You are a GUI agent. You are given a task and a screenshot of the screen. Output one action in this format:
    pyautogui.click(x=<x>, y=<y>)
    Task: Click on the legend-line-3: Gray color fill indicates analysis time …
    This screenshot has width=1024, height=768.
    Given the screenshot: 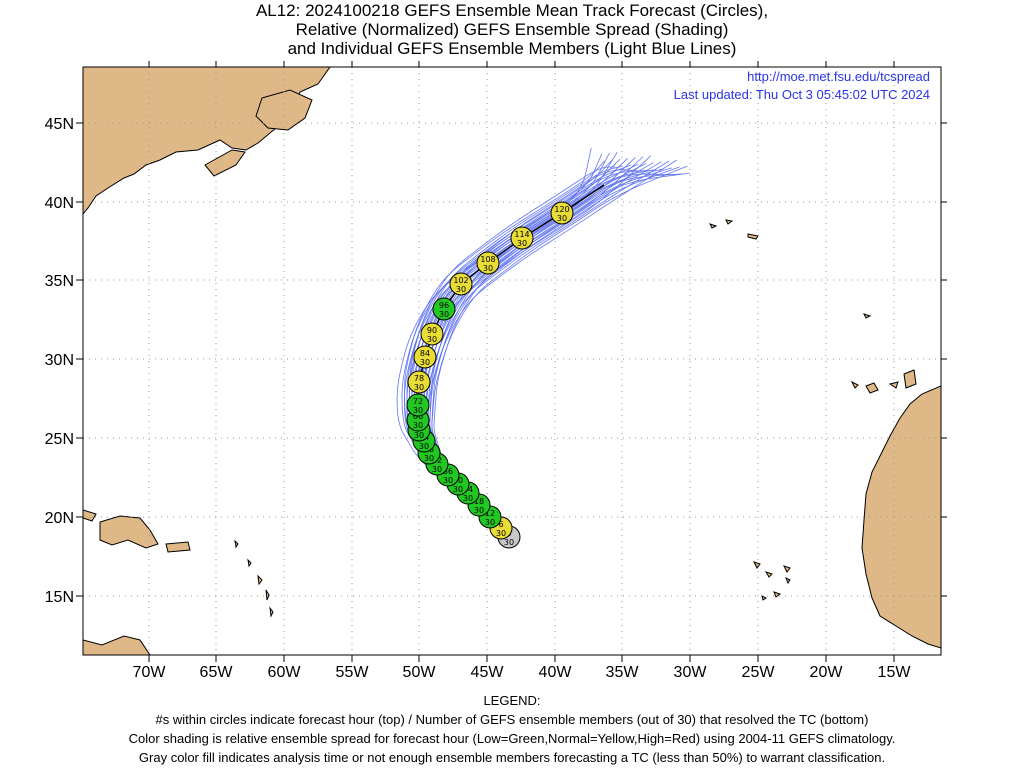 What is the action you would take?
    pyautogui.click(x=512, y=757)
    